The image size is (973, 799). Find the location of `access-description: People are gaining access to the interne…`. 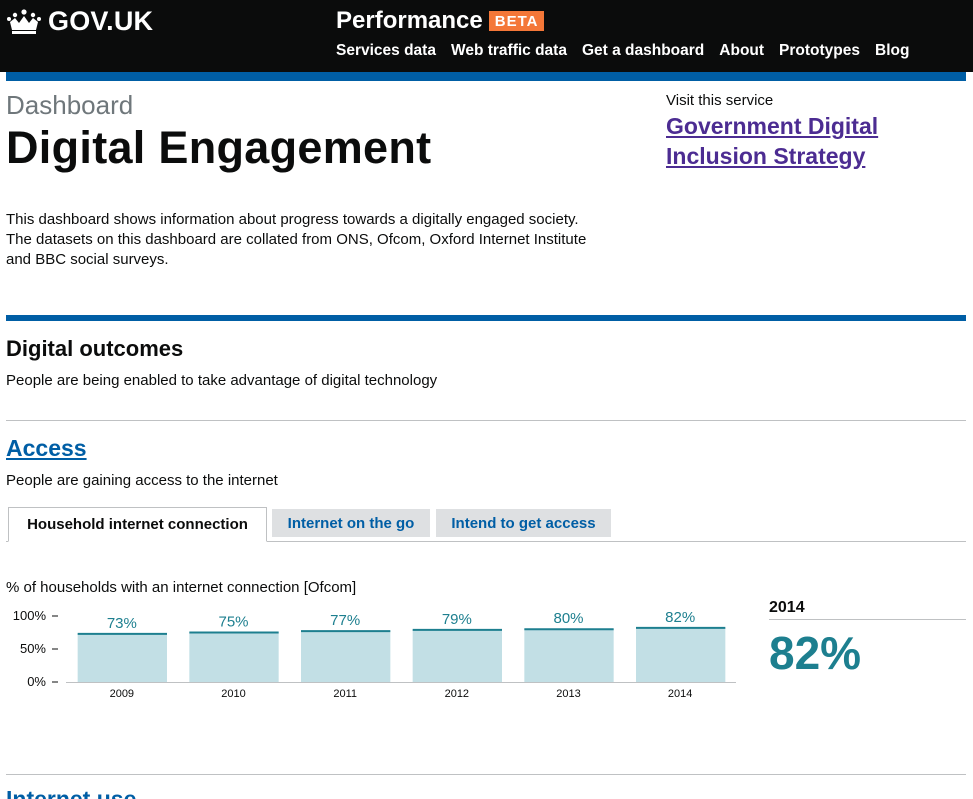

access-description: People are gaining access to the interne… is located at coordinates (142, 480).